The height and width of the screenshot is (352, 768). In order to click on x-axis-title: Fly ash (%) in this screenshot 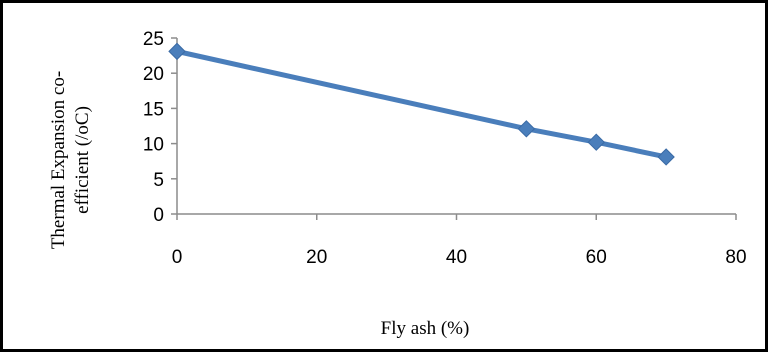, I will do `click(425, 328)`.